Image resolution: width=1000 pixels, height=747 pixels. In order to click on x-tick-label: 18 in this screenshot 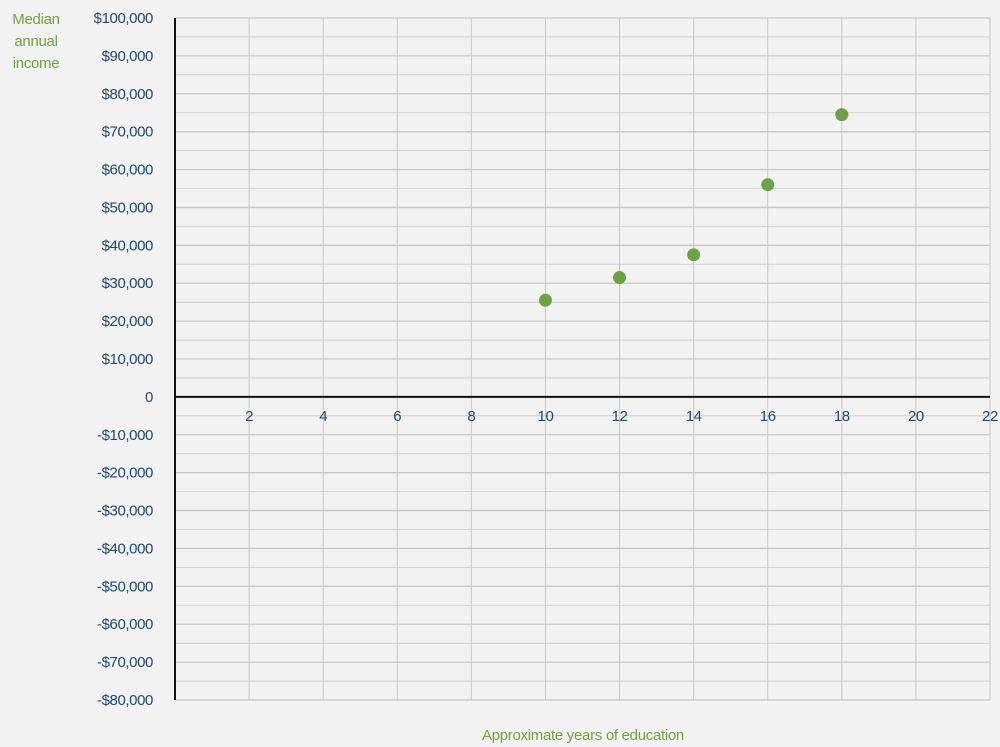, I will do `click(842, 416)`.